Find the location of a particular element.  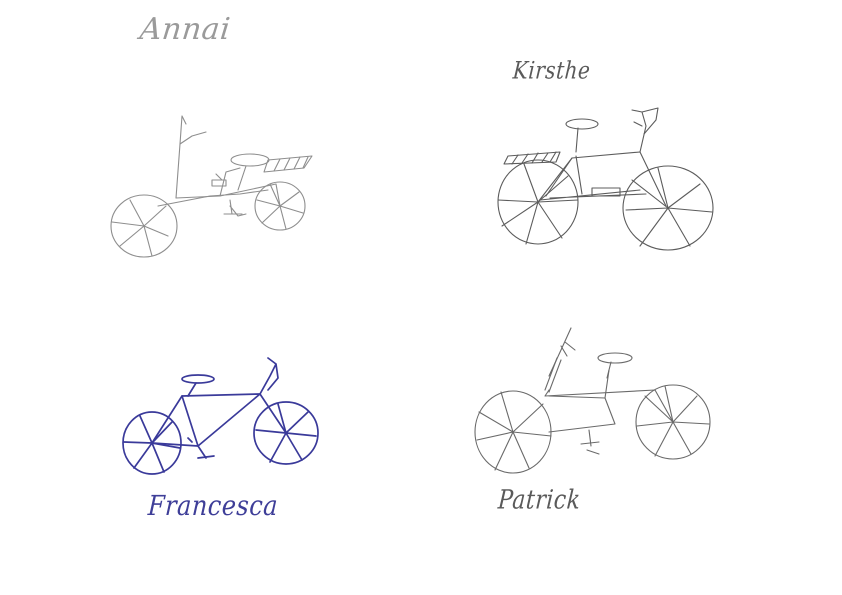

bicycle-sketch-francesca is located at coordinates (220, 416).